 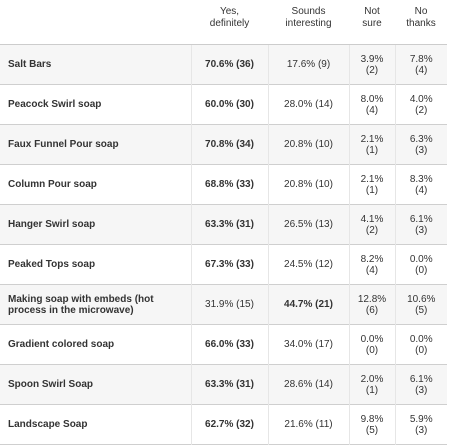 I want to click on cell-sounds-interesting: 28.0% (14), so click(x=308, y=104).